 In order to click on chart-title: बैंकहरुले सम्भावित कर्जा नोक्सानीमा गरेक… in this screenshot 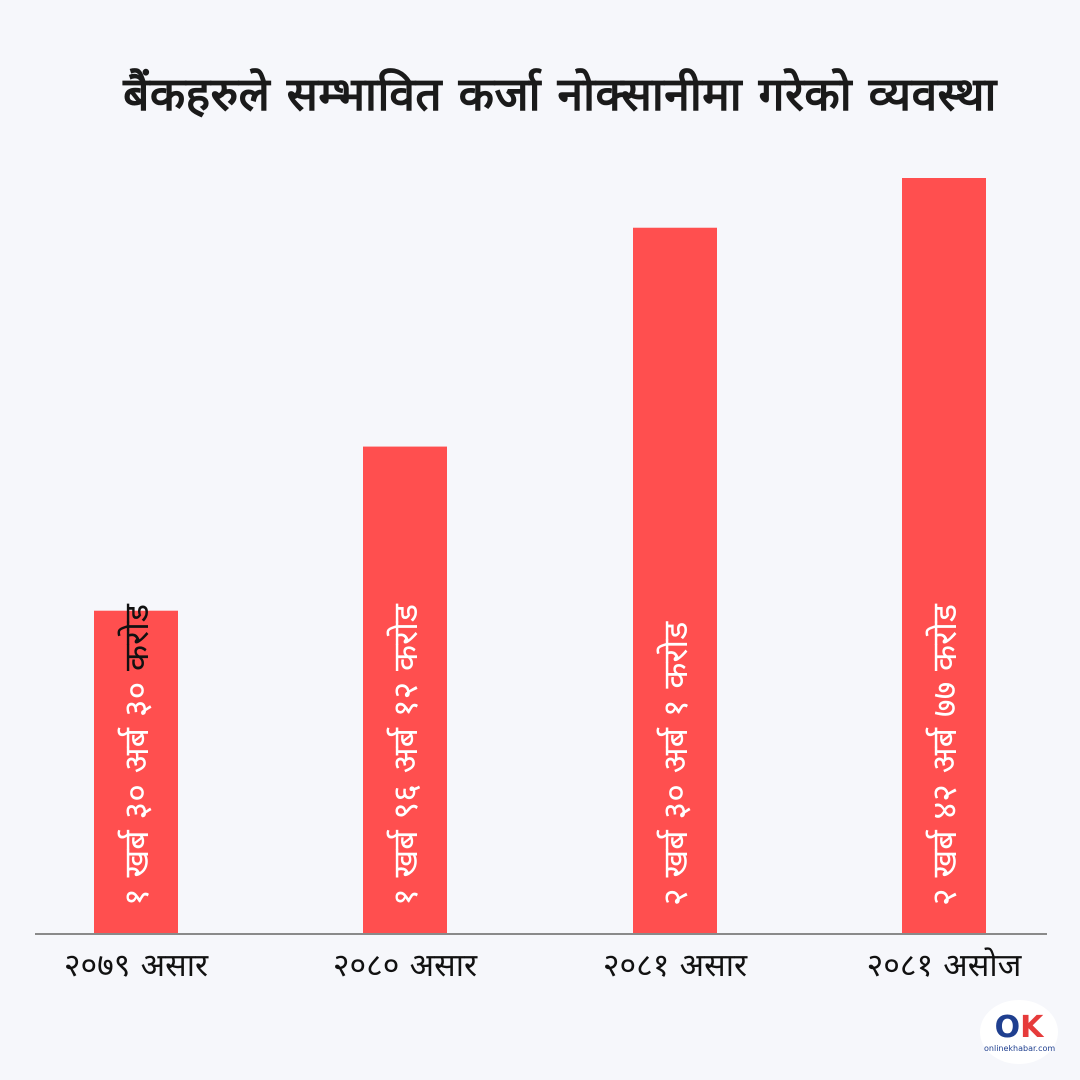, I will do `click(560, 94)`.